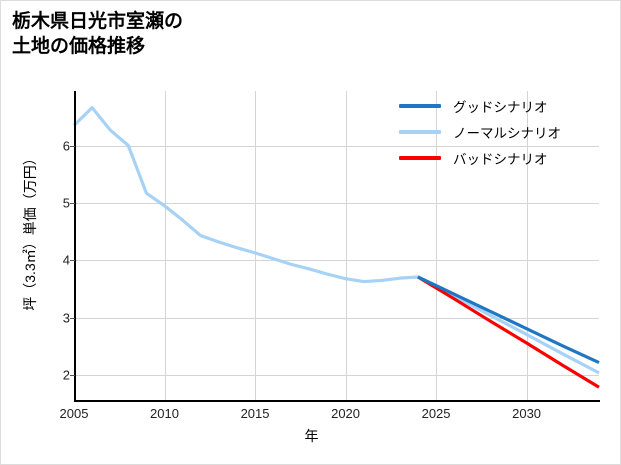  Describe the element at coordinates (66, 375) in the screenshot. I see `y-tick-label: 2` at that location.